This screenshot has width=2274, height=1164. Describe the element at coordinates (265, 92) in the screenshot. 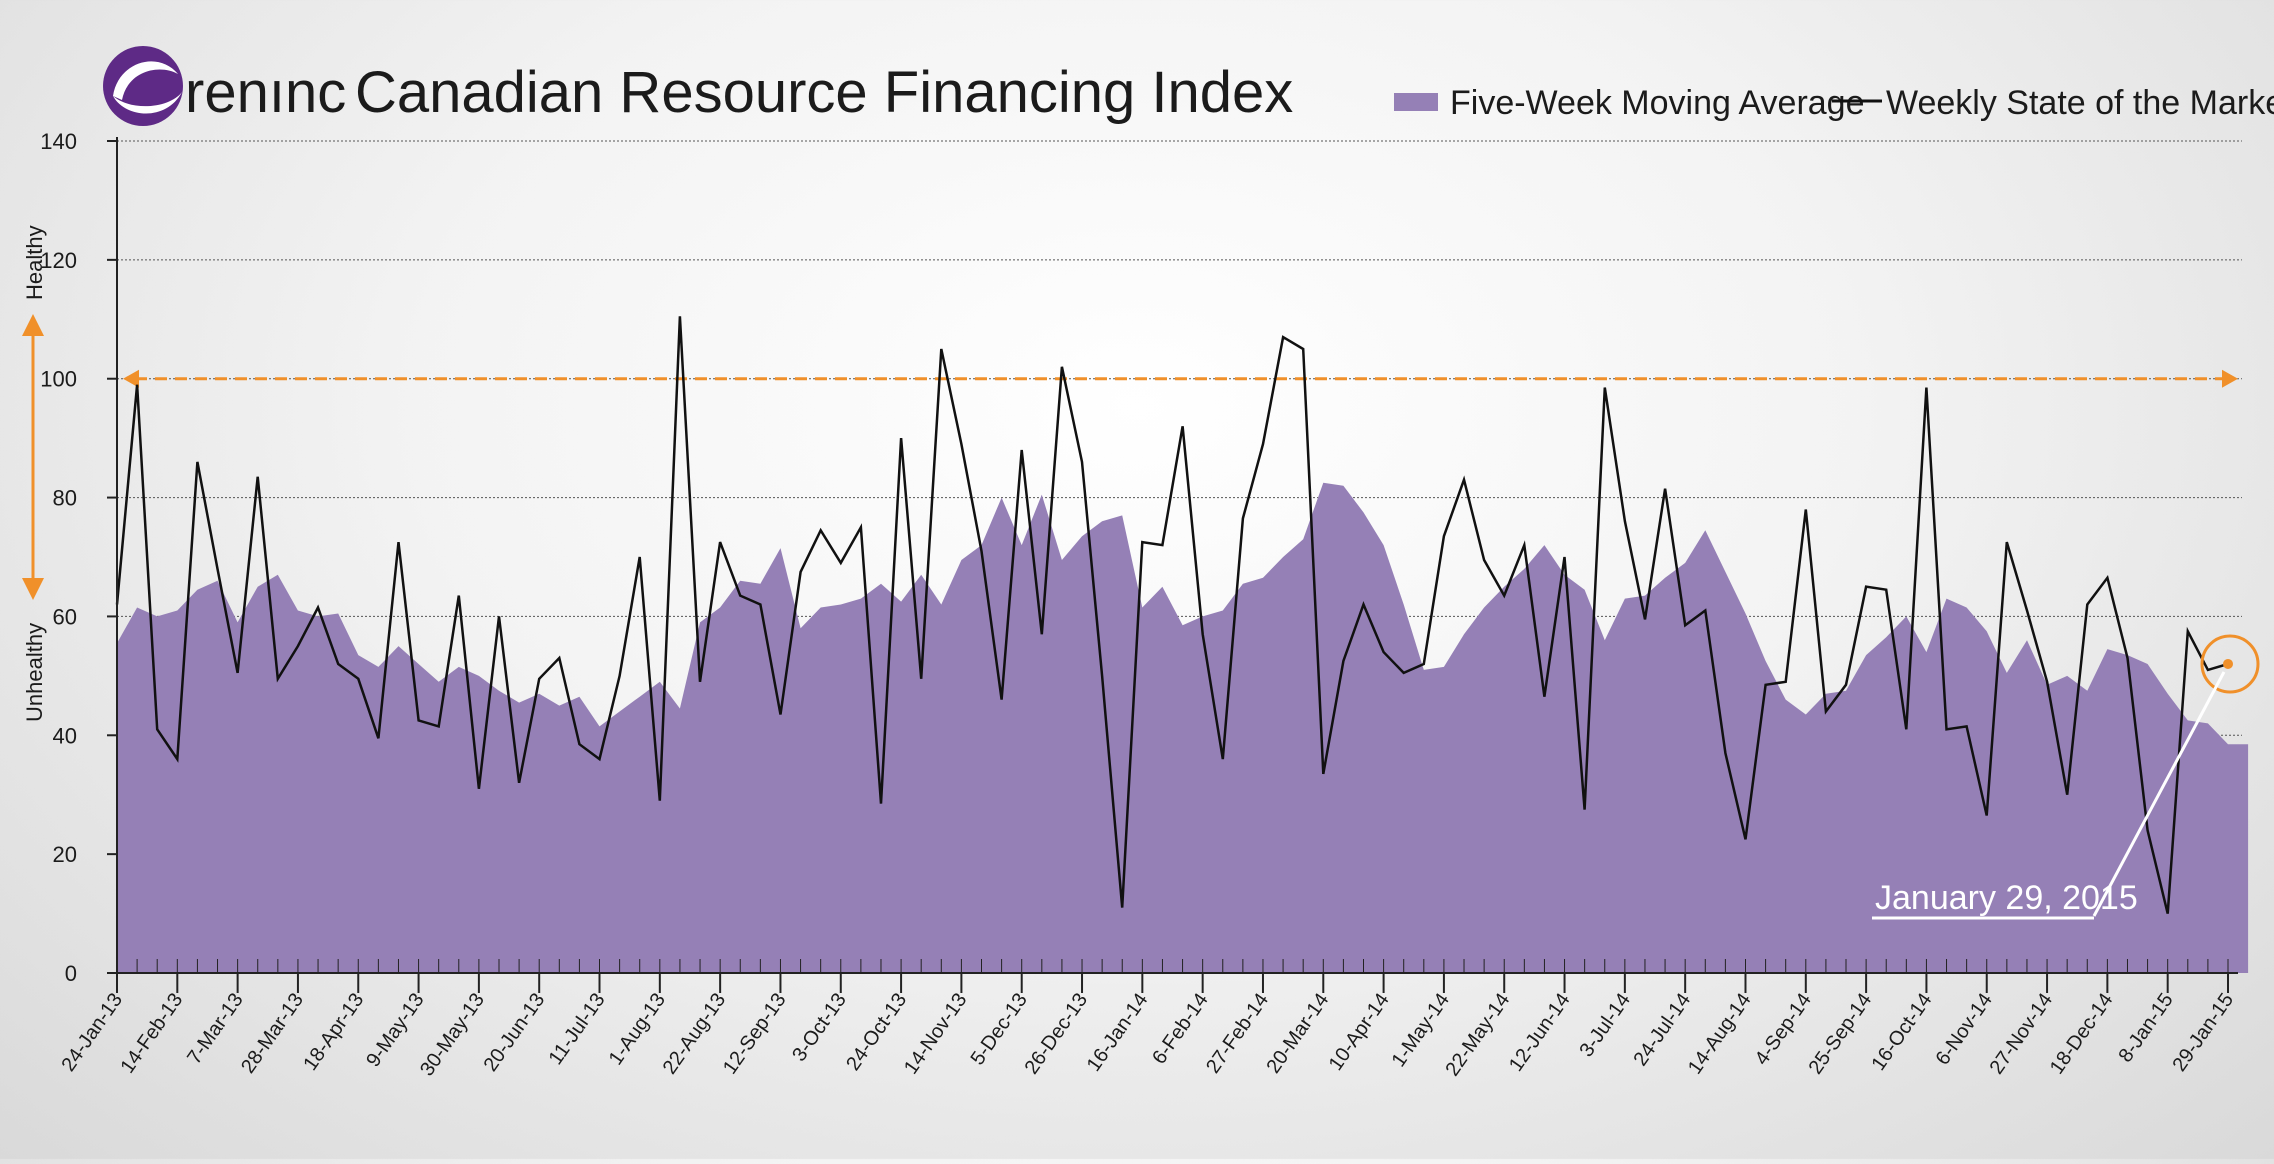

I see `brand-name: renınc` at that location.